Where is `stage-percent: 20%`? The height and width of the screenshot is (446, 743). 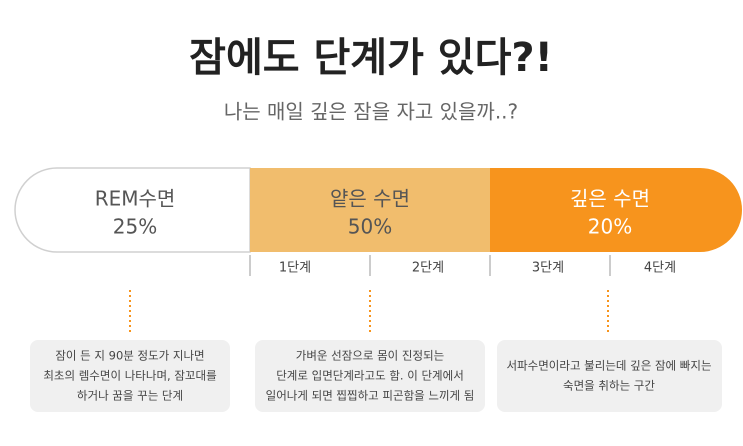
stage-percent: 20% is located at coordinates (610, 227).